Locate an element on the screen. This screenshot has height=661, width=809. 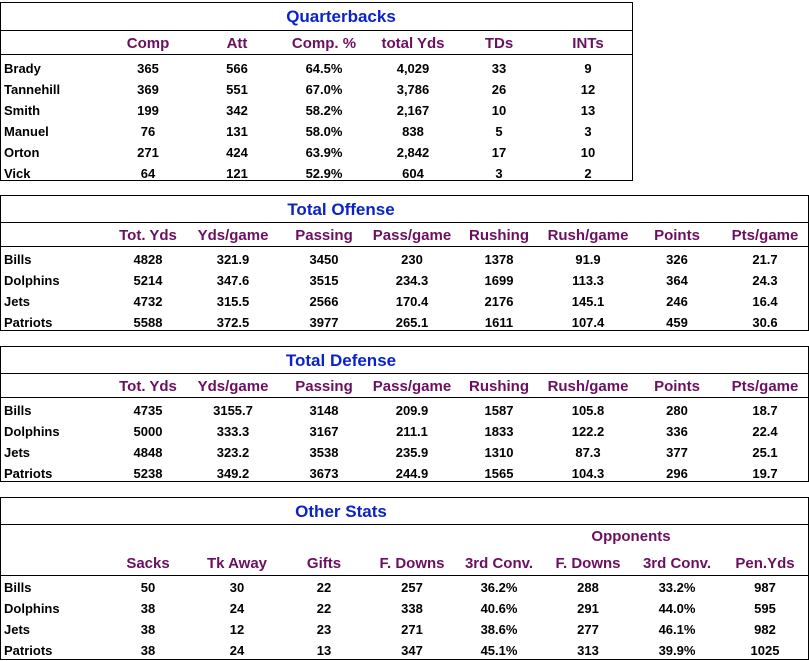
table-cell: 1378 is located at coordinates (499, 259).